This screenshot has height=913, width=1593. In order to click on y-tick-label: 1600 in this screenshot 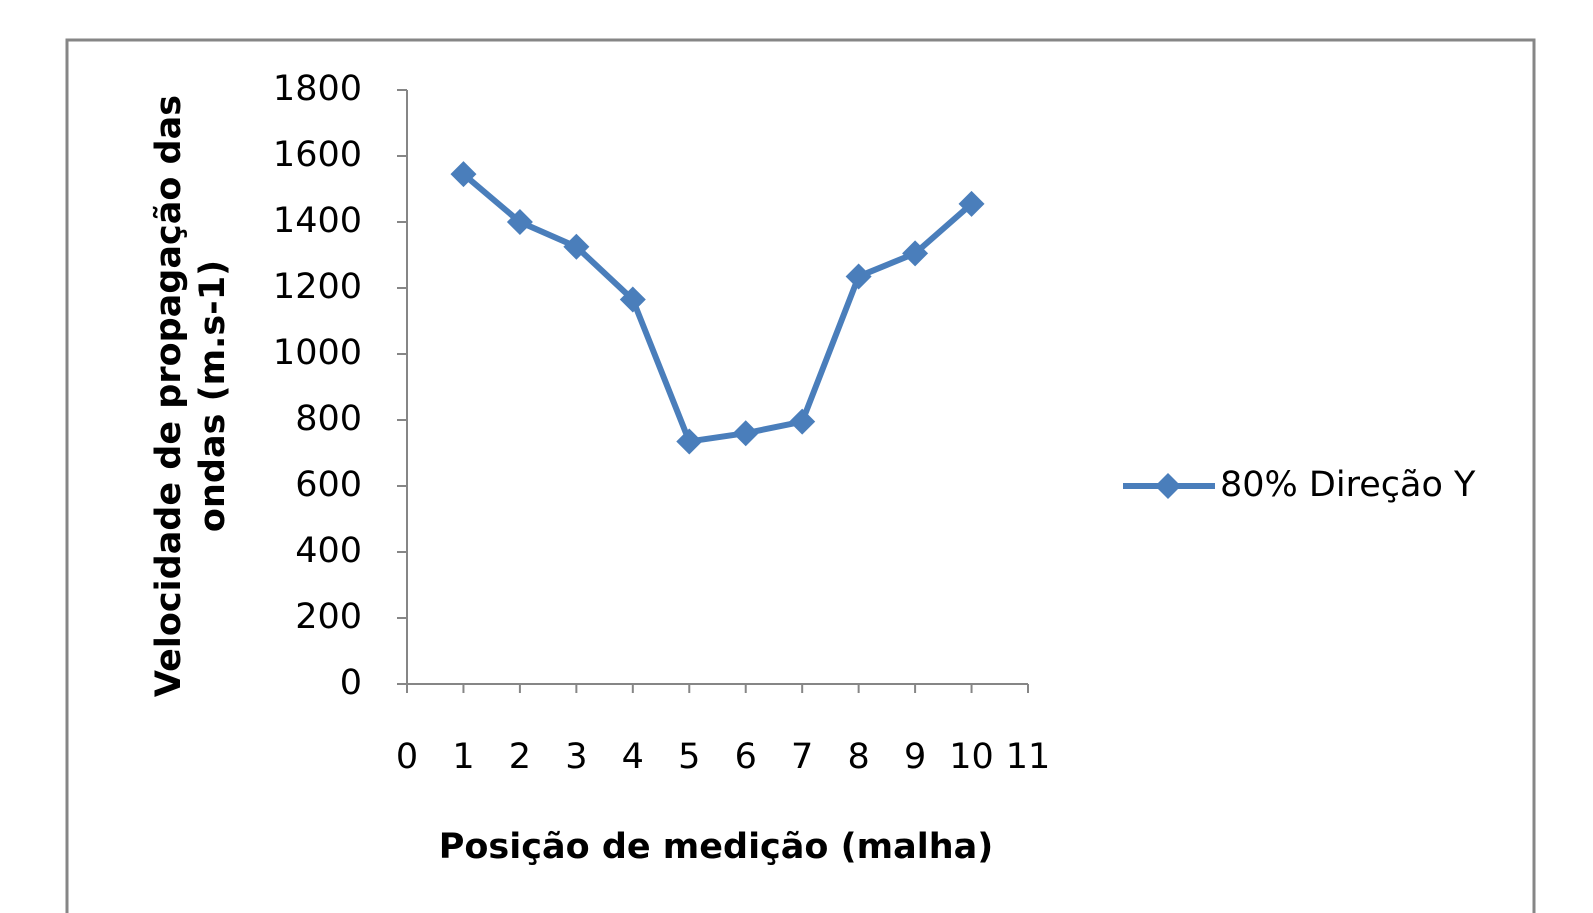, I will do `click(317, 155)`.